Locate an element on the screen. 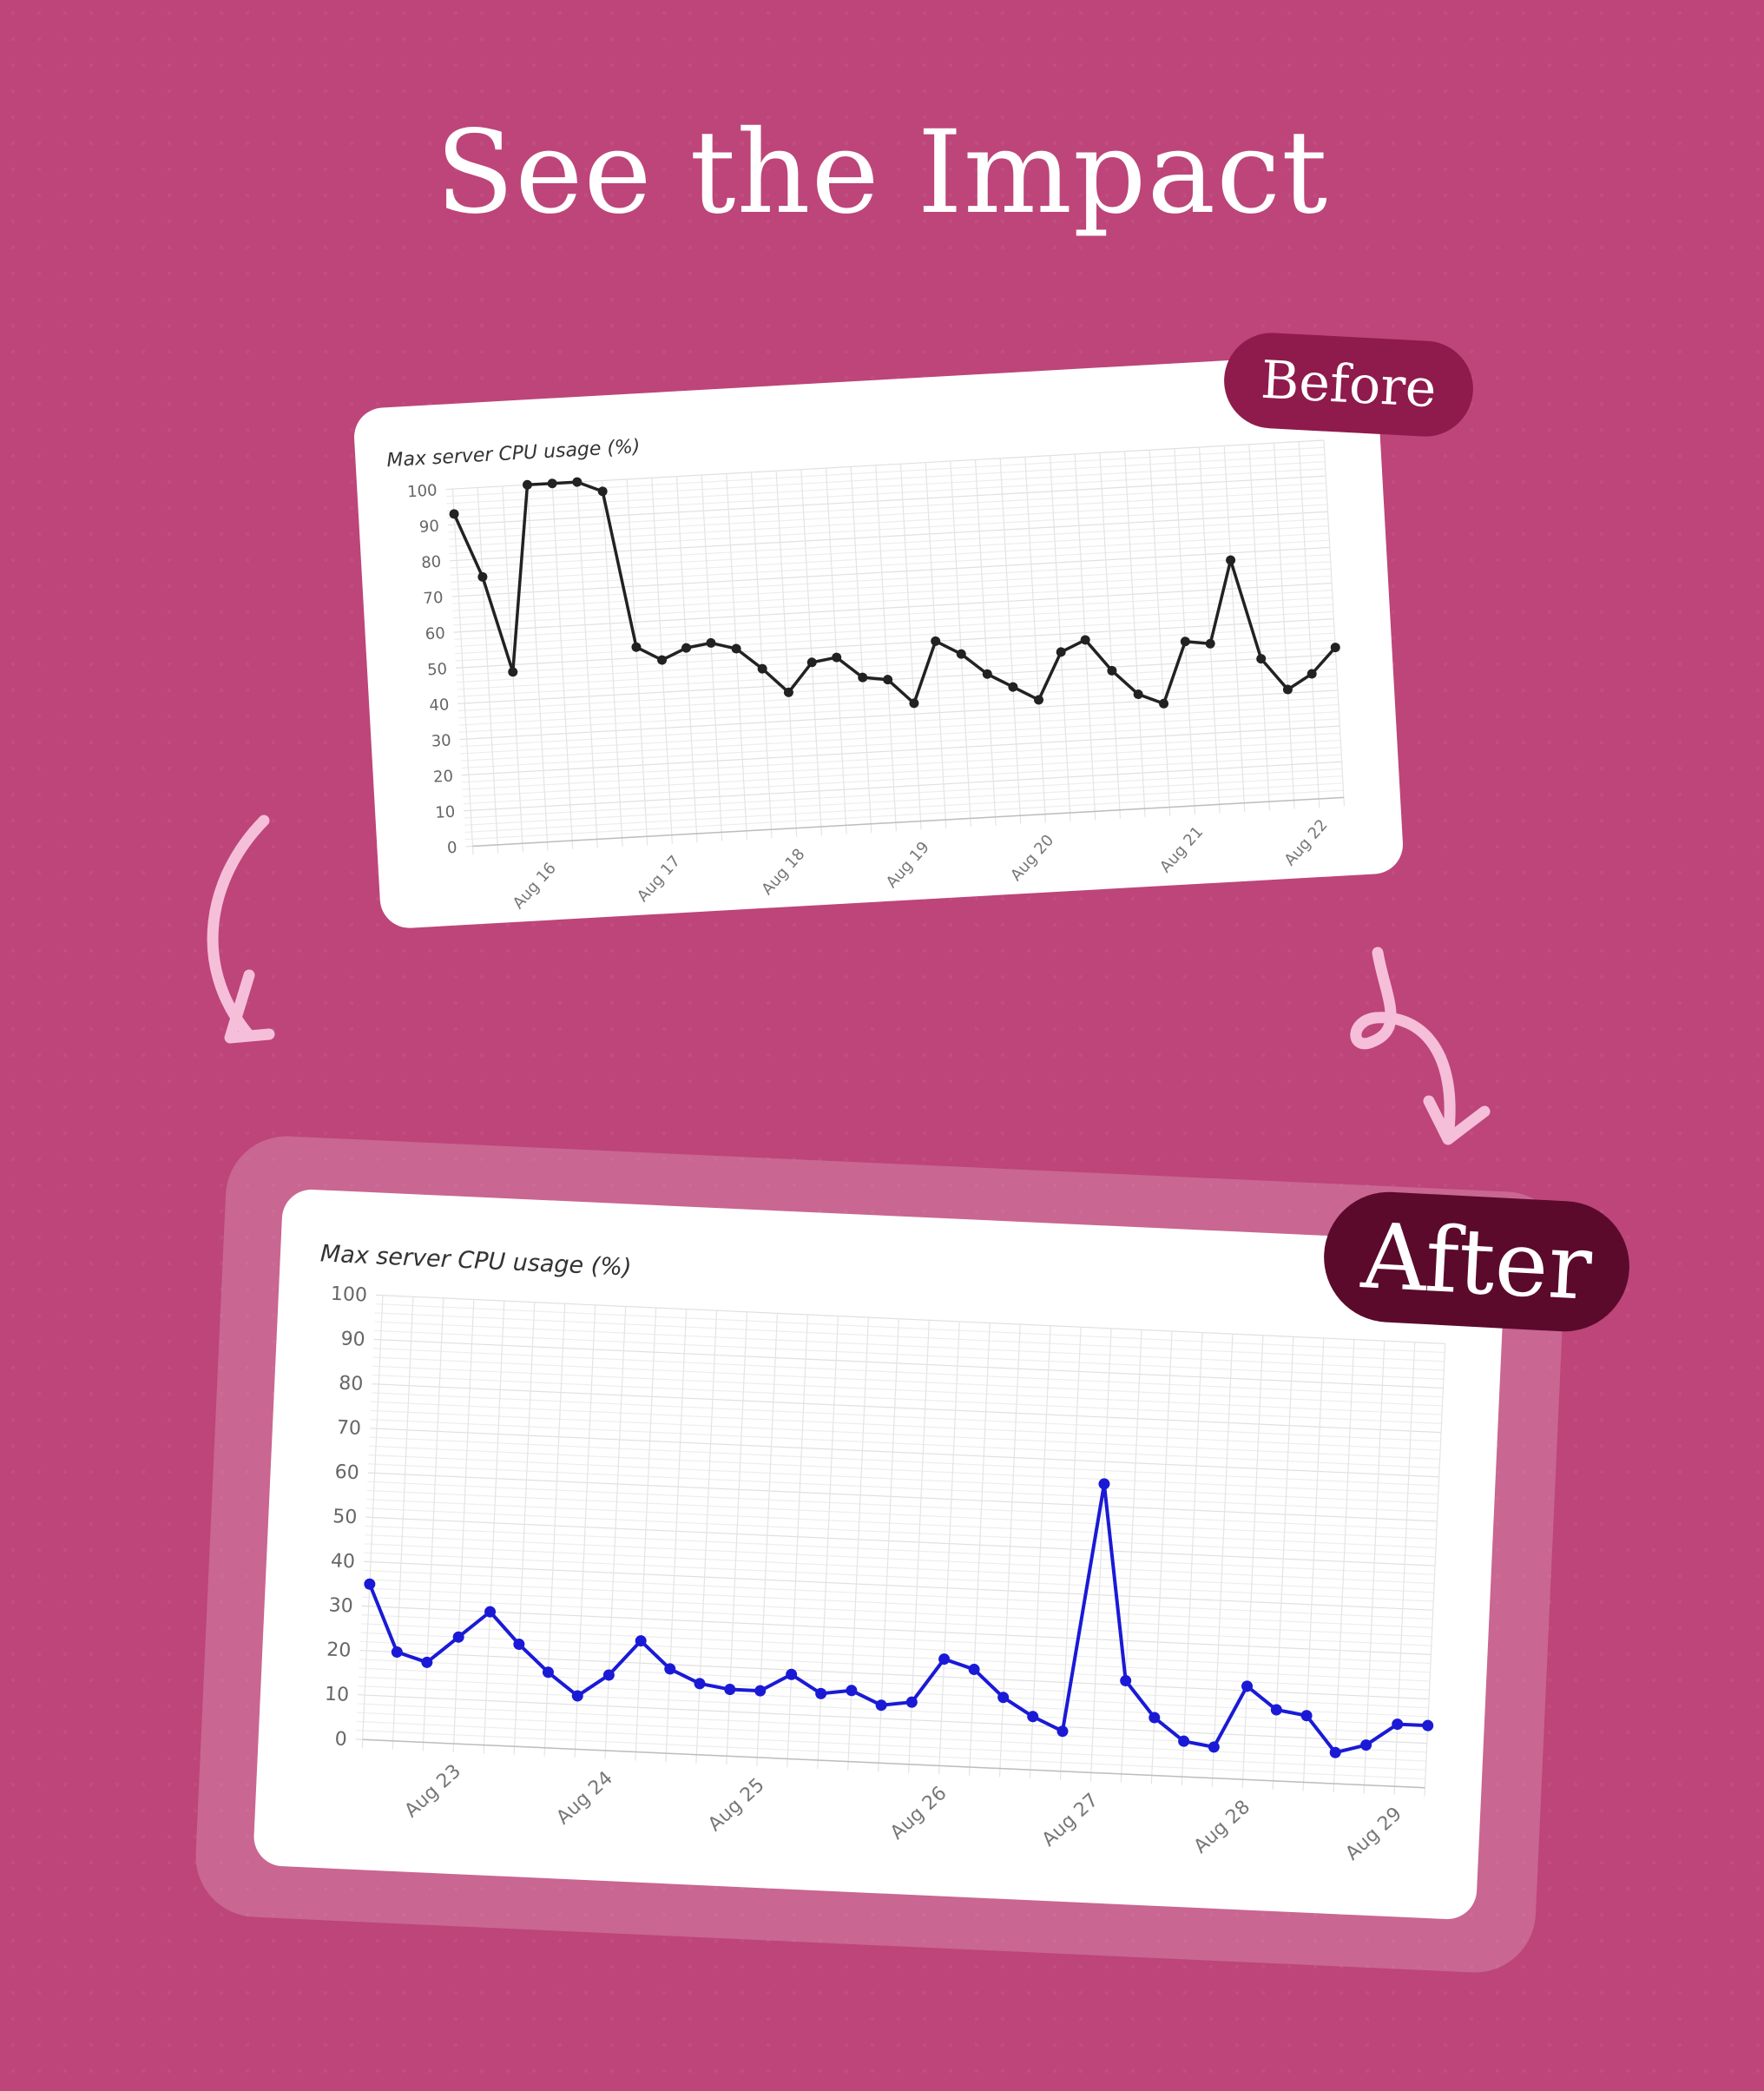 The width and height of the screenshot is (1764, 2091). x-tick-label: Aug 16 is located at coordinates (535, 886).